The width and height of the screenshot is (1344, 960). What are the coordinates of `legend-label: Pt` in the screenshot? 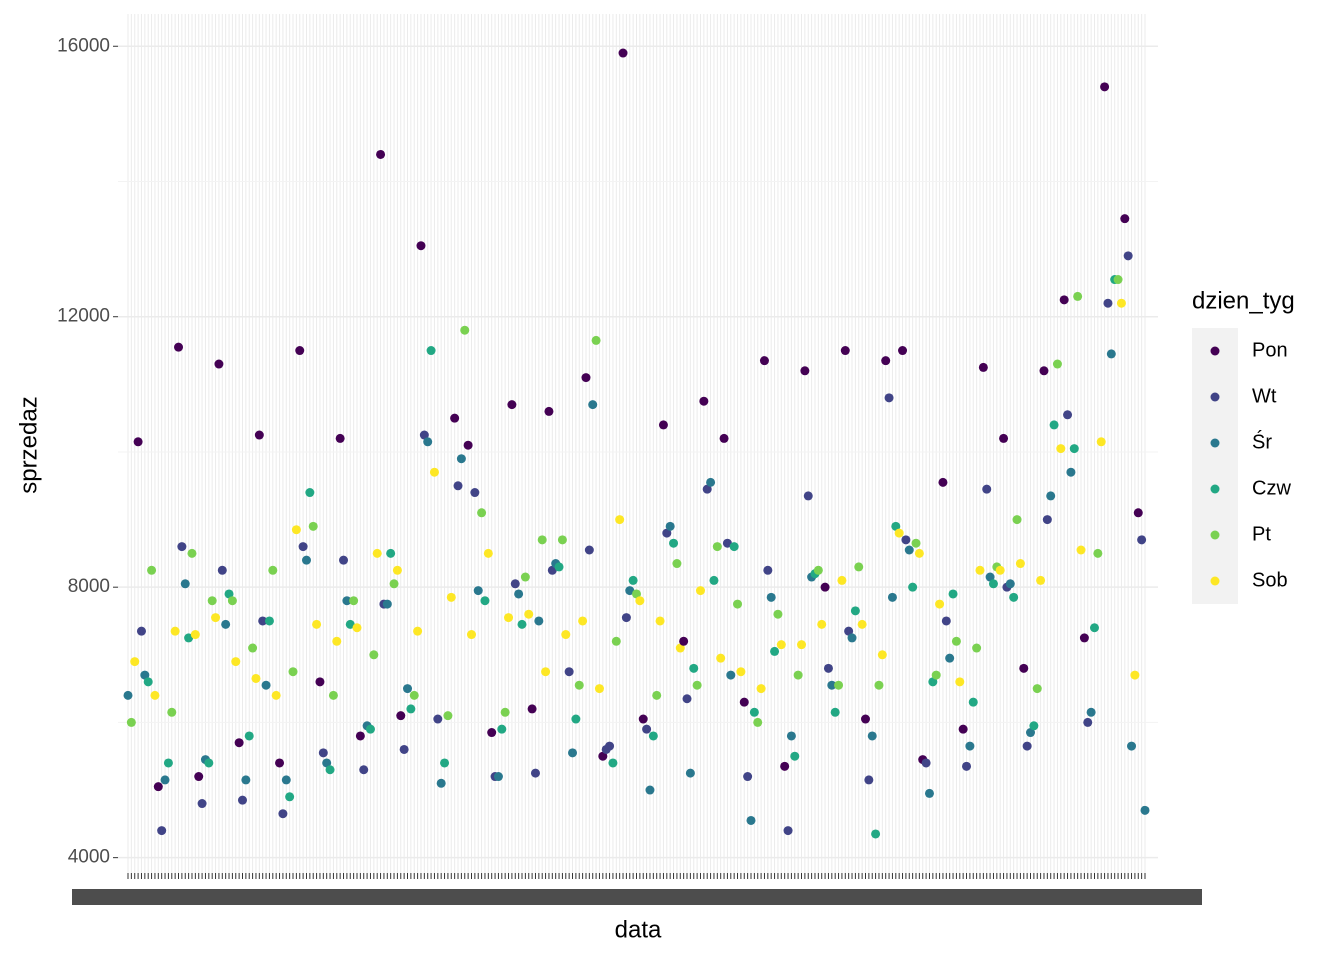 It's located at (1261, 534).